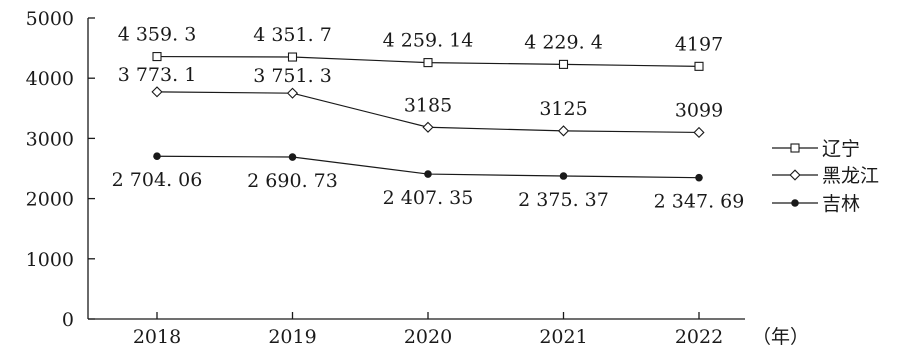 The image size is (905, 347). I want to click on x-tick-label: 2021, so click(563, 336).